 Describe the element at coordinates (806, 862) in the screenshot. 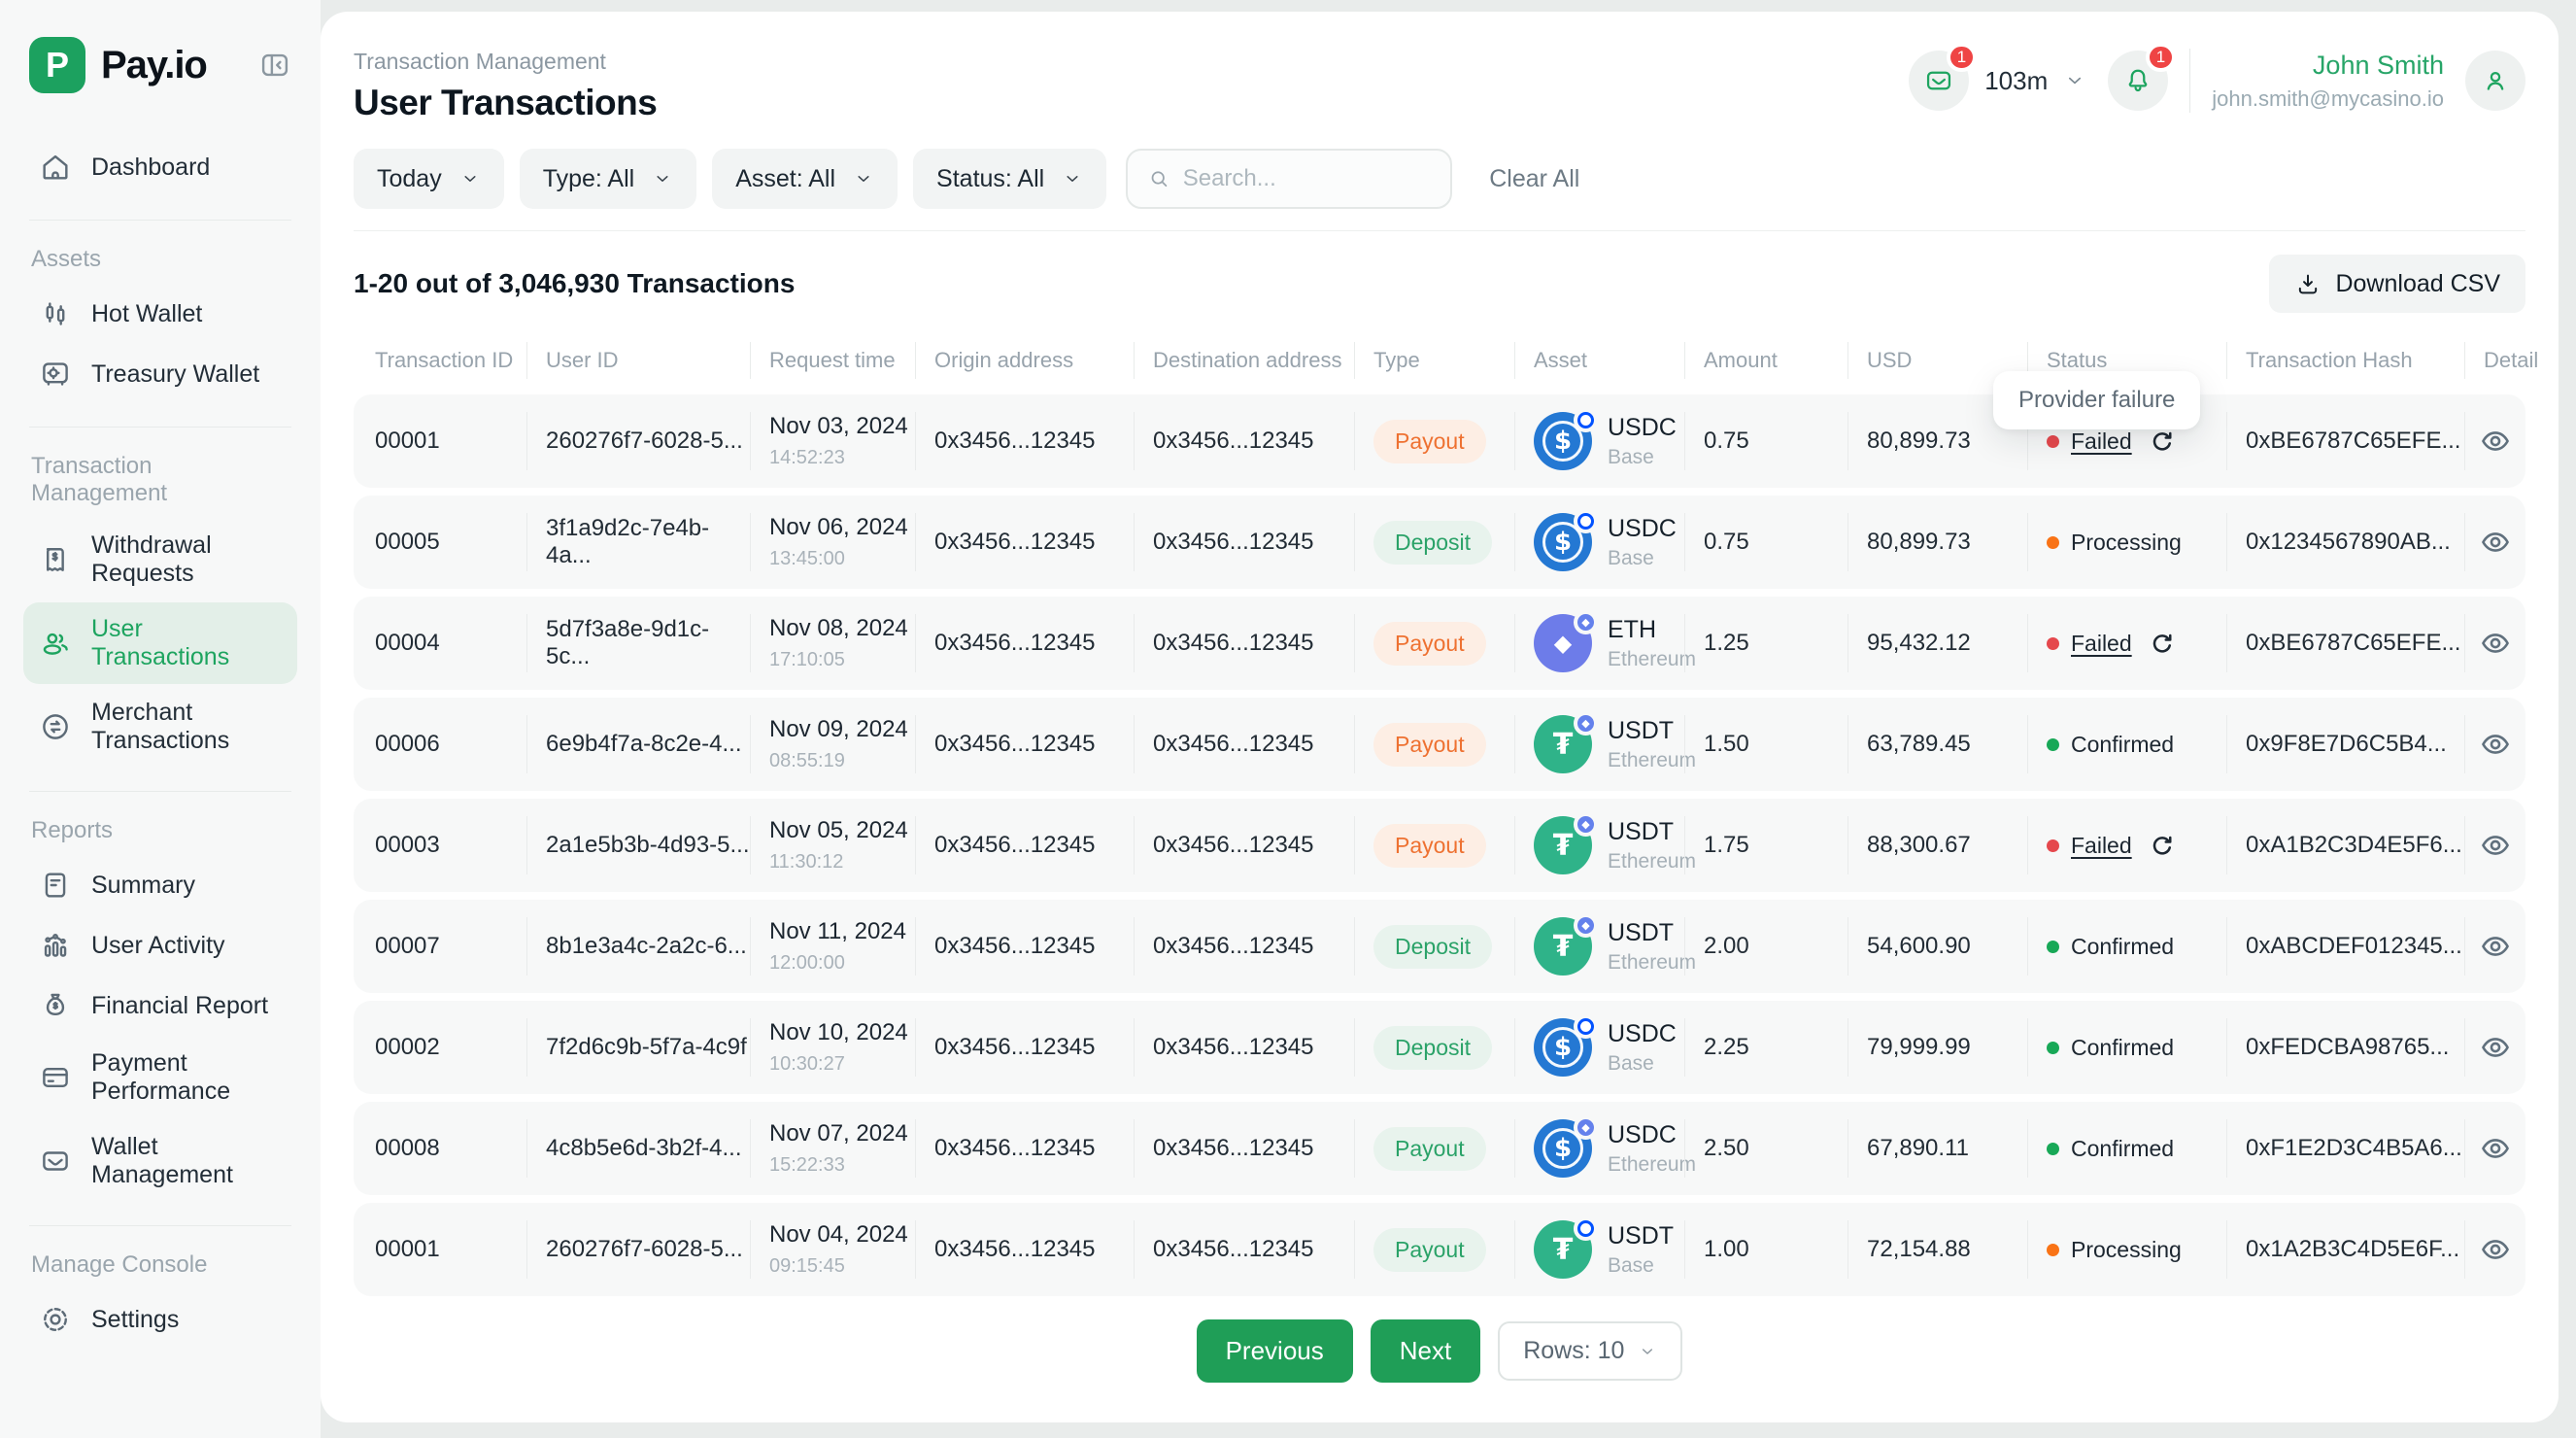

I see `request-time: 11:30:12` at that location.